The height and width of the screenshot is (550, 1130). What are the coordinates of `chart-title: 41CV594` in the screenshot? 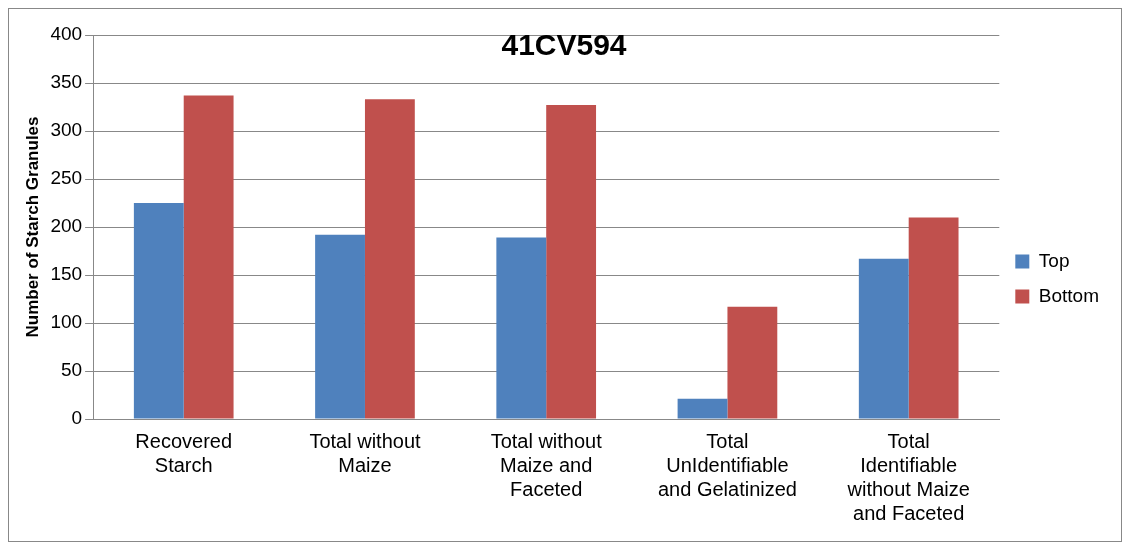 It's located at (564, 45).